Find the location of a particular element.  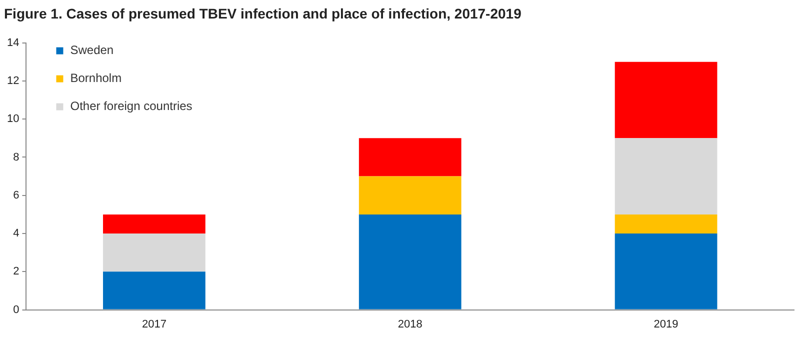

chart-title: Figure 1. Cases of presumed TBEV infection and place of infection, 2017-2019 is located at coordinates (263, 13).